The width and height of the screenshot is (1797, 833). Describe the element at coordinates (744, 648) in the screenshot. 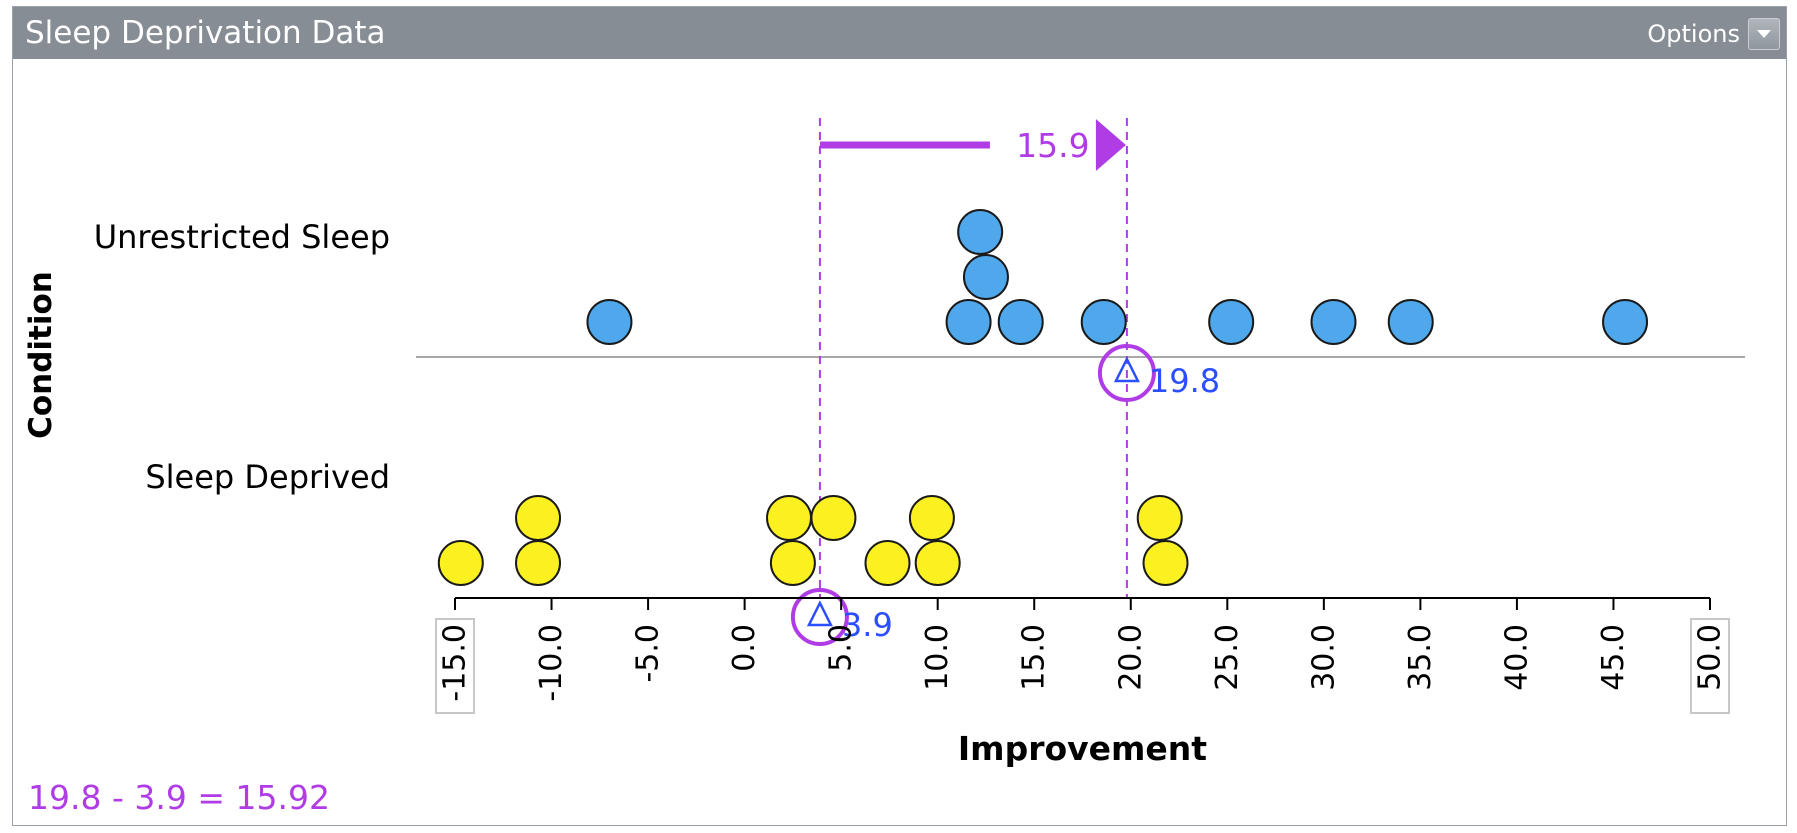

I see `x-tick-label: 0.0` at that location.